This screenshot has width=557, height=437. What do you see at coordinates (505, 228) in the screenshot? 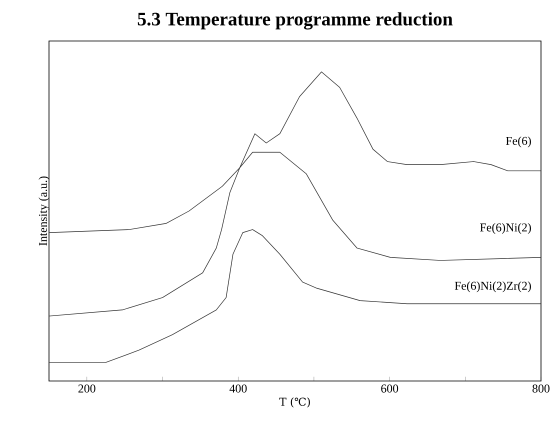
I see `series-label: Fe(6)Ni(2)` at bounding box center [505, 228].